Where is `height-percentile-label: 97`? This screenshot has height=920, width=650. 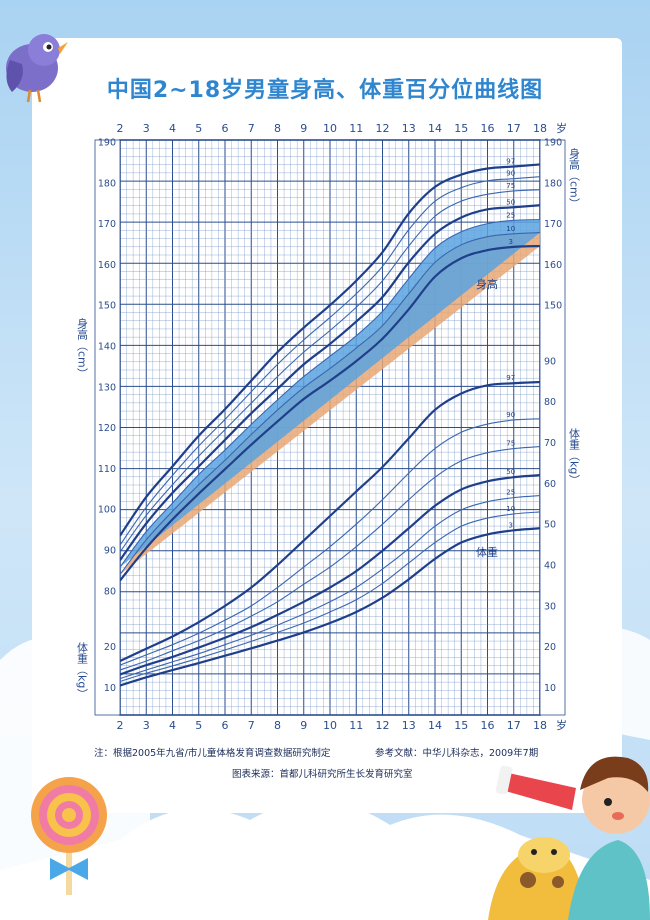
height-percentile-label: 97 is located at coordinates (510, 161).